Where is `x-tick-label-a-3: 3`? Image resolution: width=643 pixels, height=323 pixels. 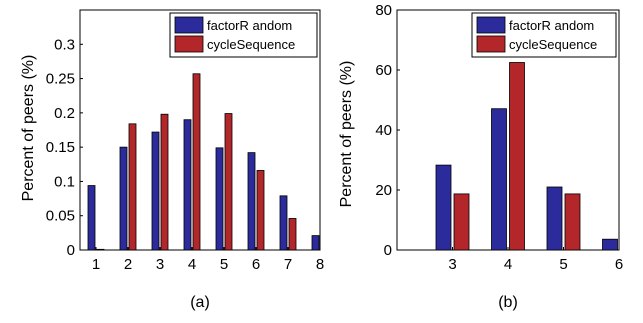 x-tick-label-a-3: 3 is located at coordinates (160, 264).